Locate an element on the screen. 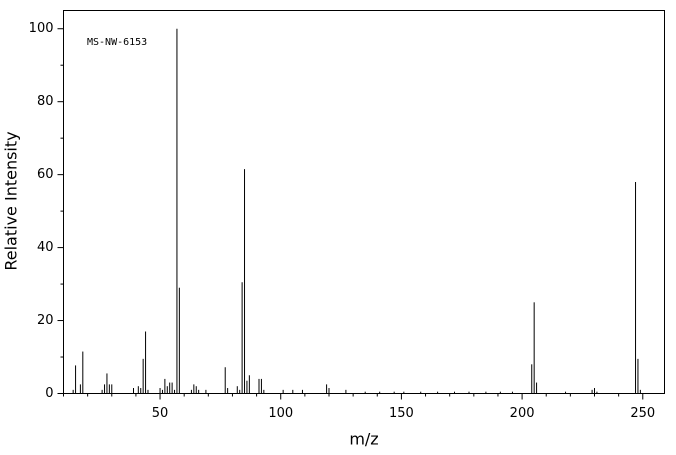 This screenshot has height=455, width=676. x-tick-label: 100 is located at coordinates (280, 413).